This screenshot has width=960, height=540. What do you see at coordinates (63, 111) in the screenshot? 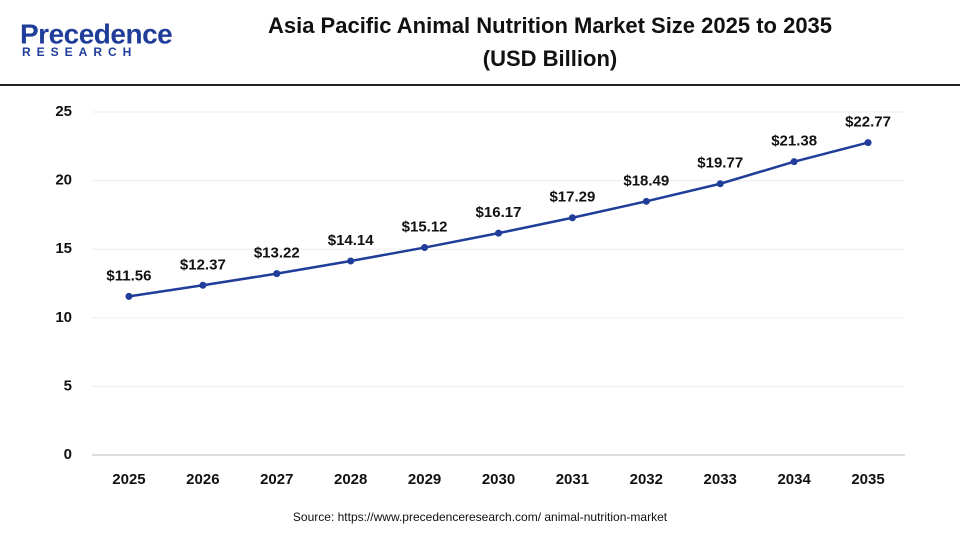
I see `y-tick-label: 25` at bounding box center [63, 111].